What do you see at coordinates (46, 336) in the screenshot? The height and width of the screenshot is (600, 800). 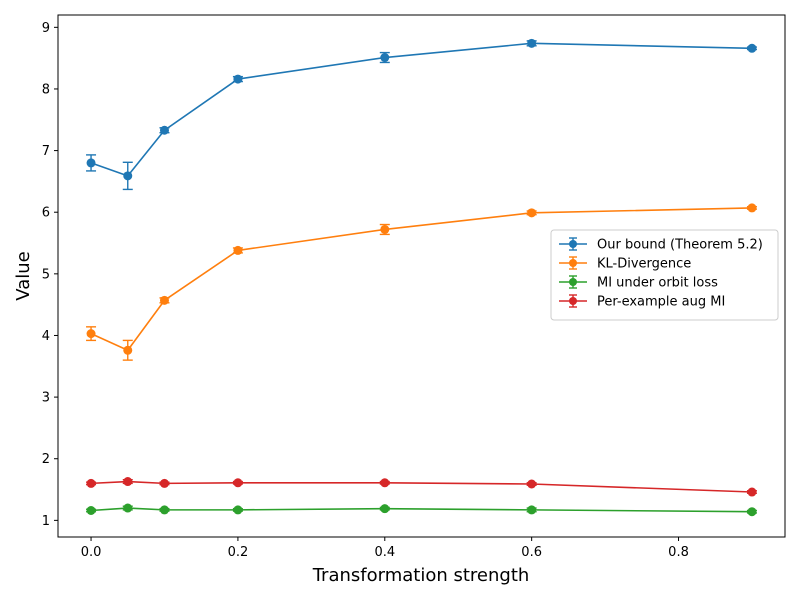 I see `y-tick-label: 4` at bounding box center [46, 336].